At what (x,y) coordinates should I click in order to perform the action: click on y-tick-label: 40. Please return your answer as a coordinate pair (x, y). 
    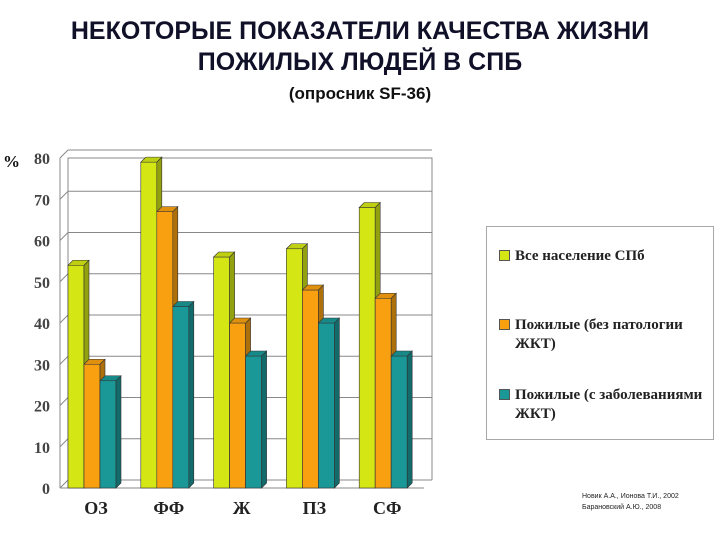
    Looking at the image, I should click on (42, 324).